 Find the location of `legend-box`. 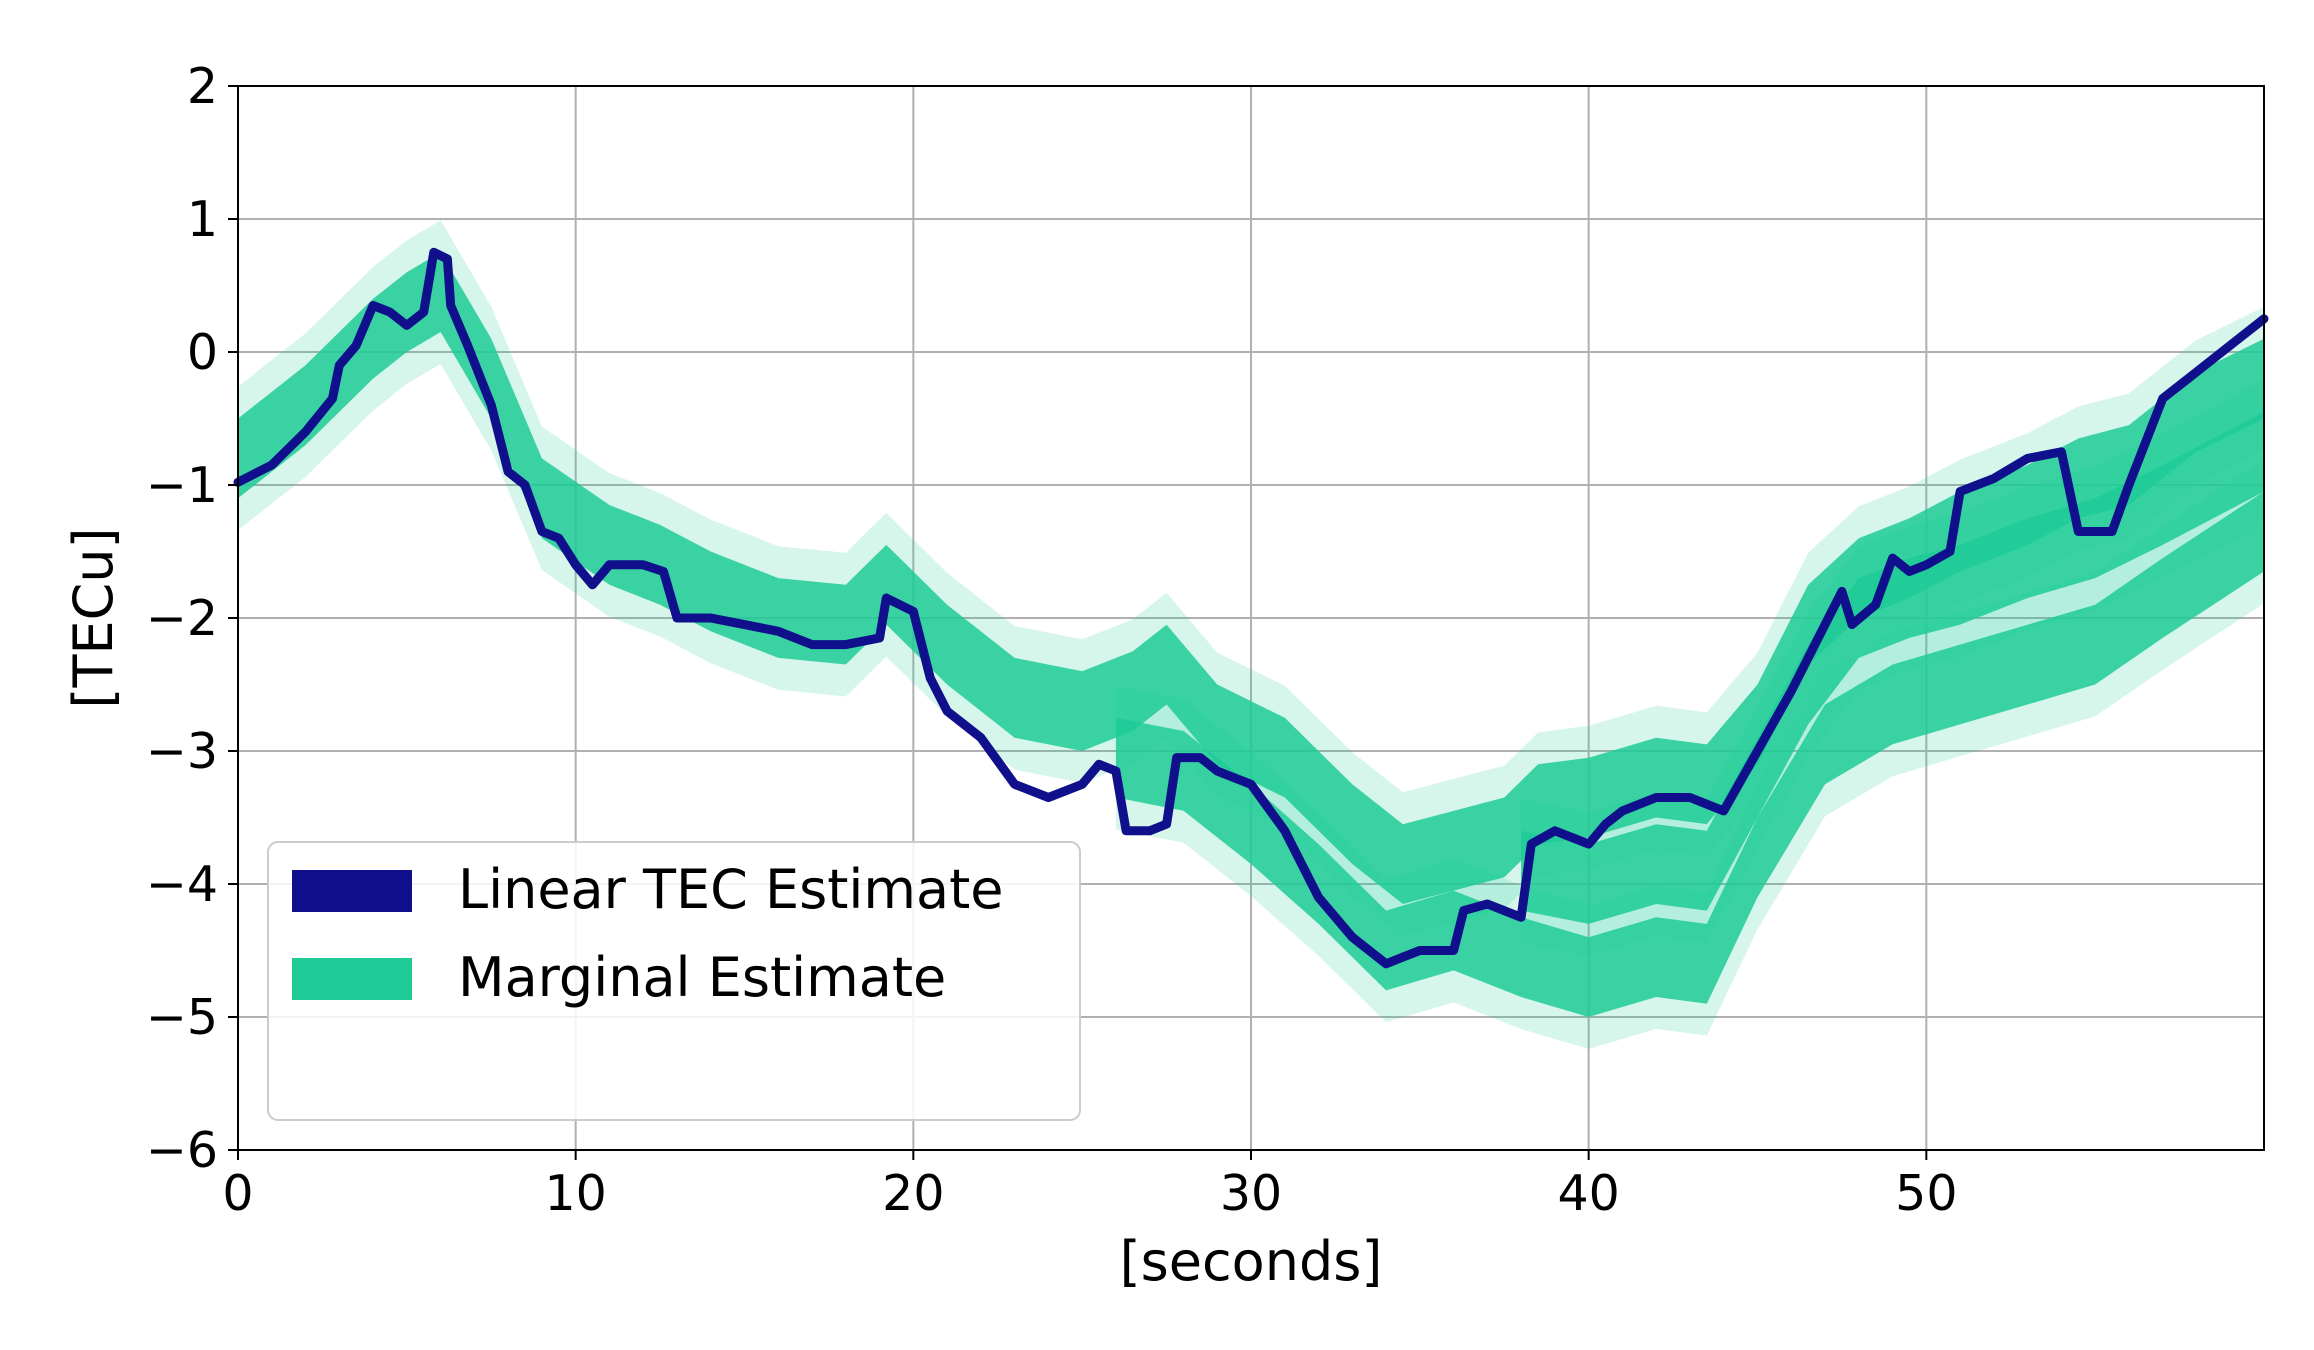

legend-box is located at coordinates (674, 981).